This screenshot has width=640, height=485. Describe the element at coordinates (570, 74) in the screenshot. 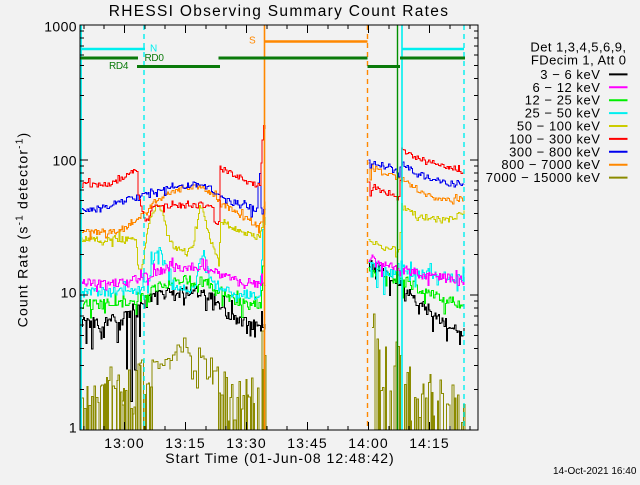

I see `svg-text: 3 − 6 keV` at that location.